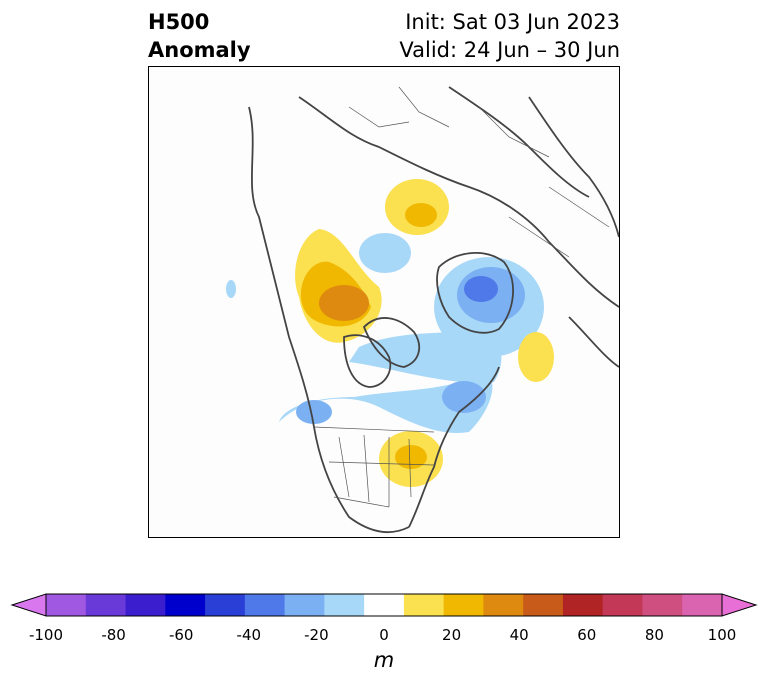  I want to click on negative-anomalies, so click(385, 333).